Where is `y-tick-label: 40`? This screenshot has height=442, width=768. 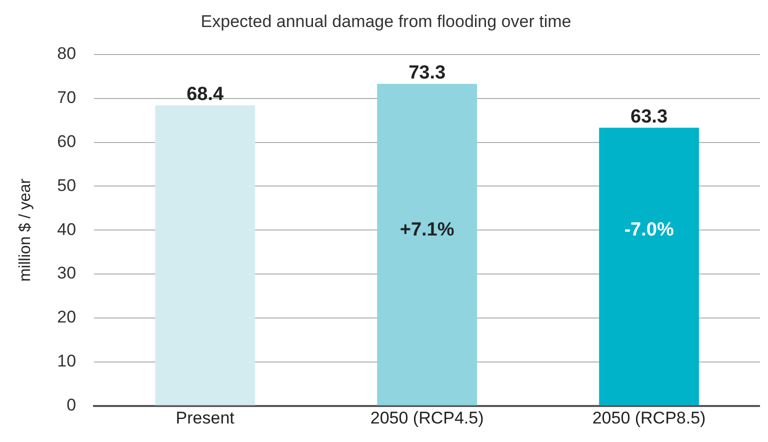 y-tick-label: 40 is located at coordinates (66, 229).